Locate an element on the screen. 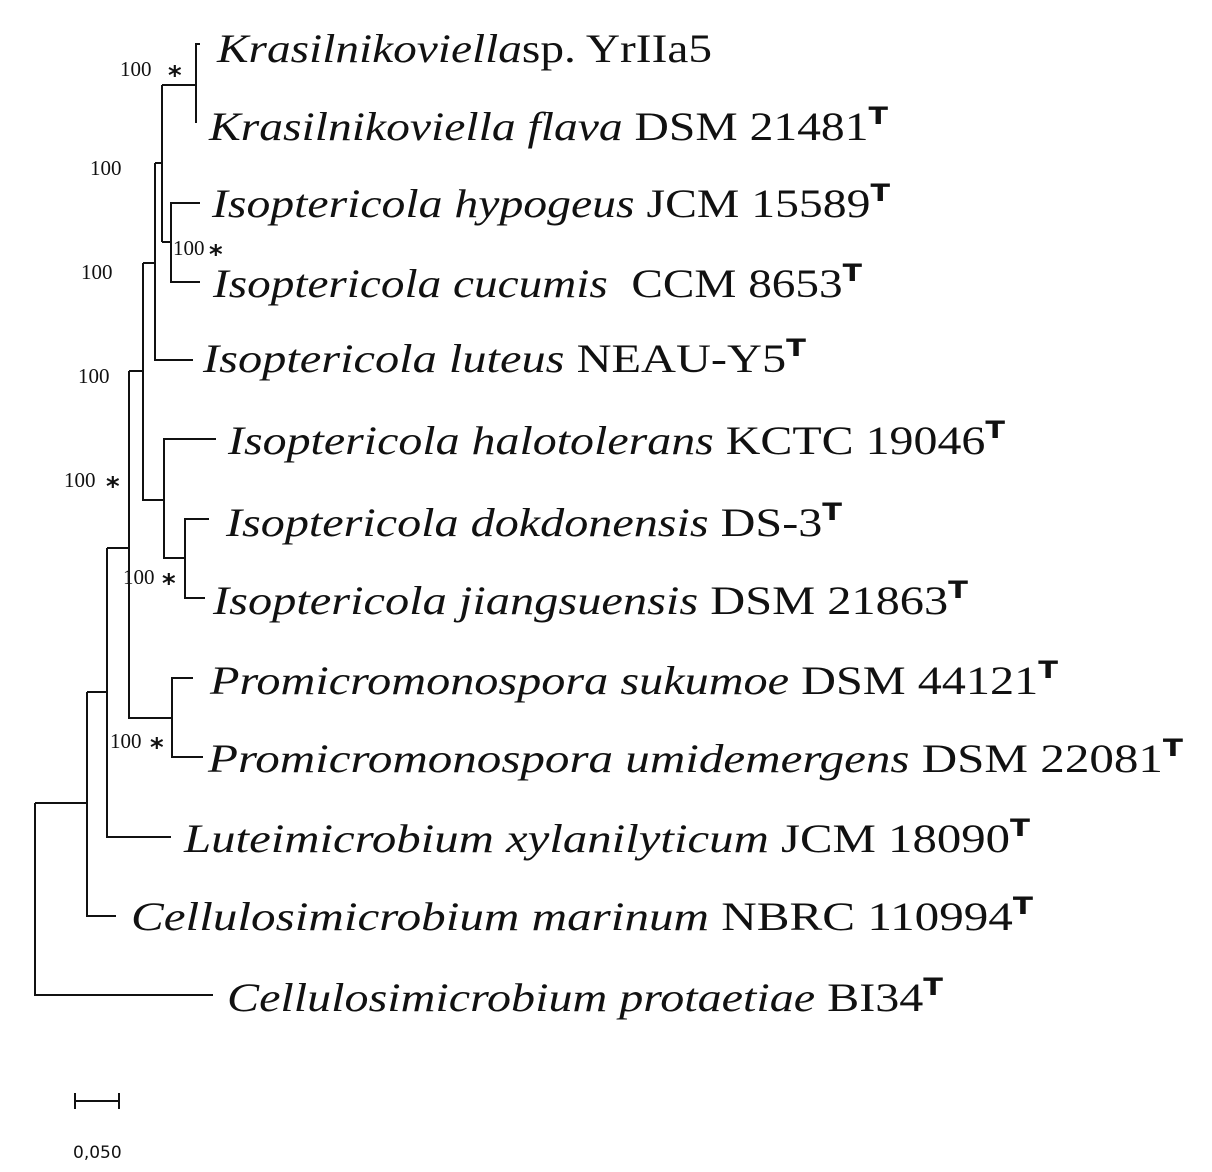 The width and height of the screenshot is (1212, 1172). branch-node-d is located at coordinates (139, 545).